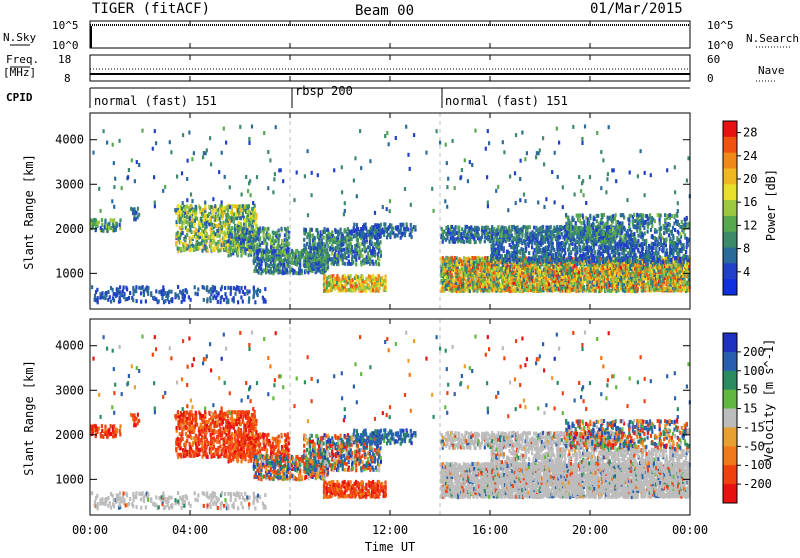  Describe the element at coordinates (324, 91) in the screenshot. I see `cpid-segment-2: rbsp 200` at that location.